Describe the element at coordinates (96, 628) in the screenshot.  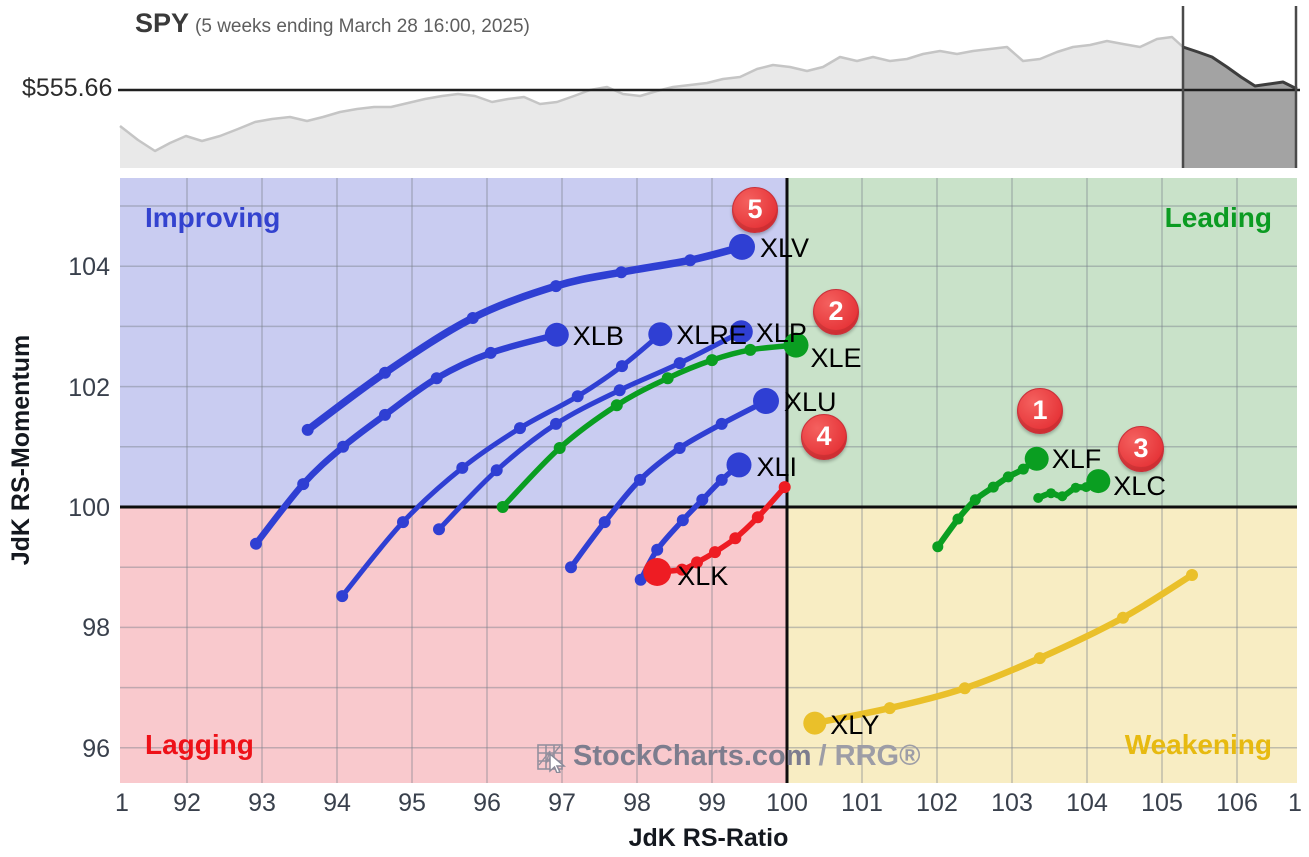
I see `y-tick-98: 98` at that location.